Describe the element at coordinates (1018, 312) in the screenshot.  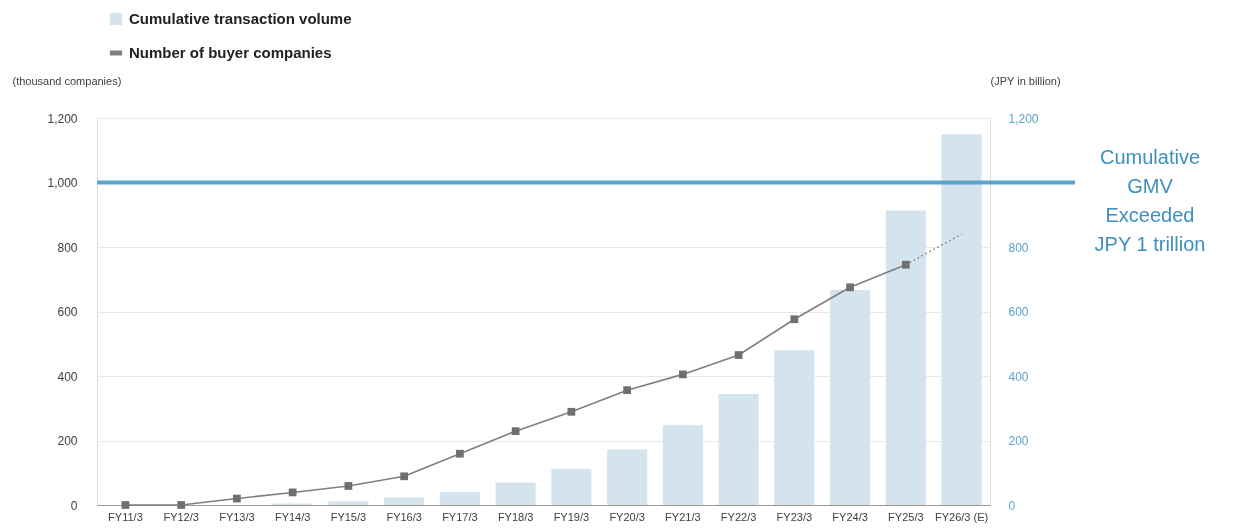
I see `y2-tick-label: 600` at that location.